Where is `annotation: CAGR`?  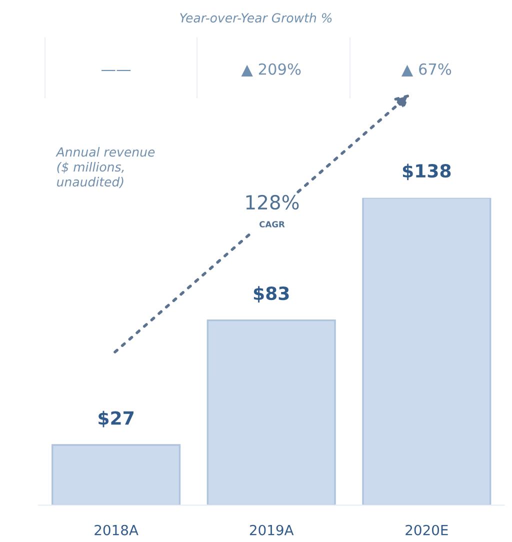
annotation: CAGR is located at coordinates (272, 224).